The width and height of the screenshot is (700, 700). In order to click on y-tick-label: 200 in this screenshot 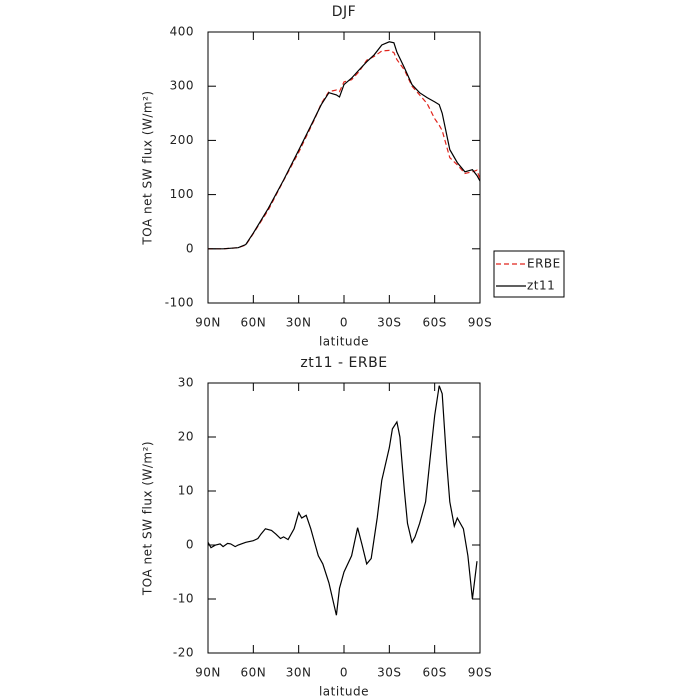, I will do `click(182, 140)`.